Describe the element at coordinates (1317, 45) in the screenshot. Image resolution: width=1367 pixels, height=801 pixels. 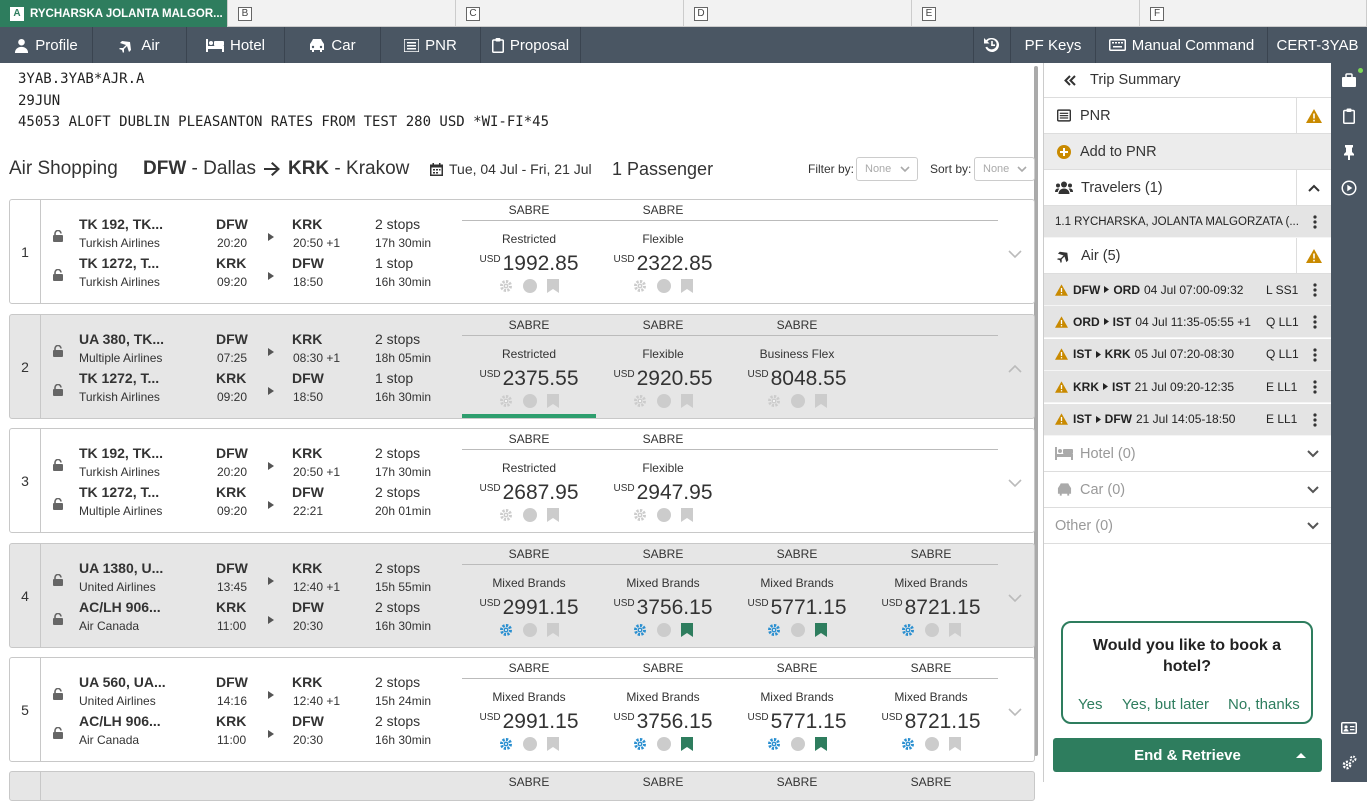
I see `cert-button: CERT-3YAB` at that location.